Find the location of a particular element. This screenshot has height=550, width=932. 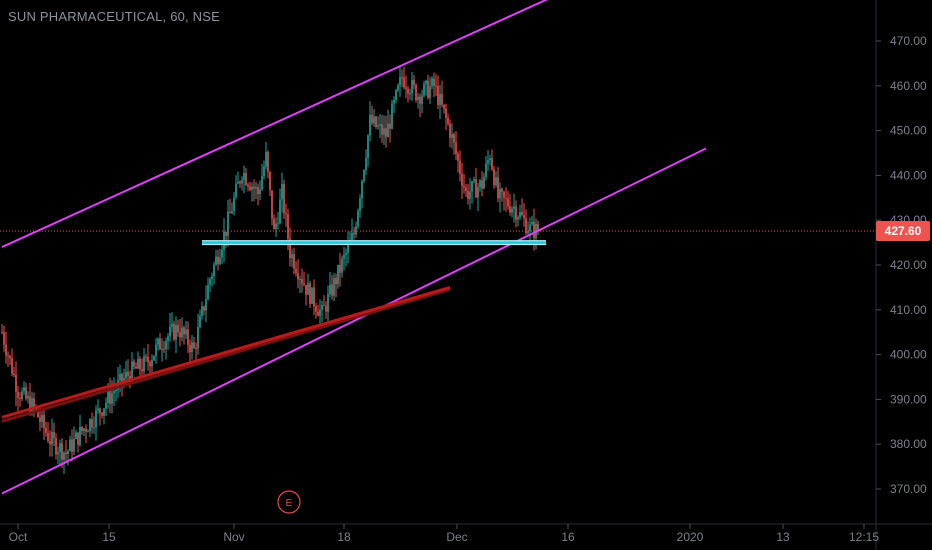

time-tick-label: 15 is located at coordinates (109, 537).